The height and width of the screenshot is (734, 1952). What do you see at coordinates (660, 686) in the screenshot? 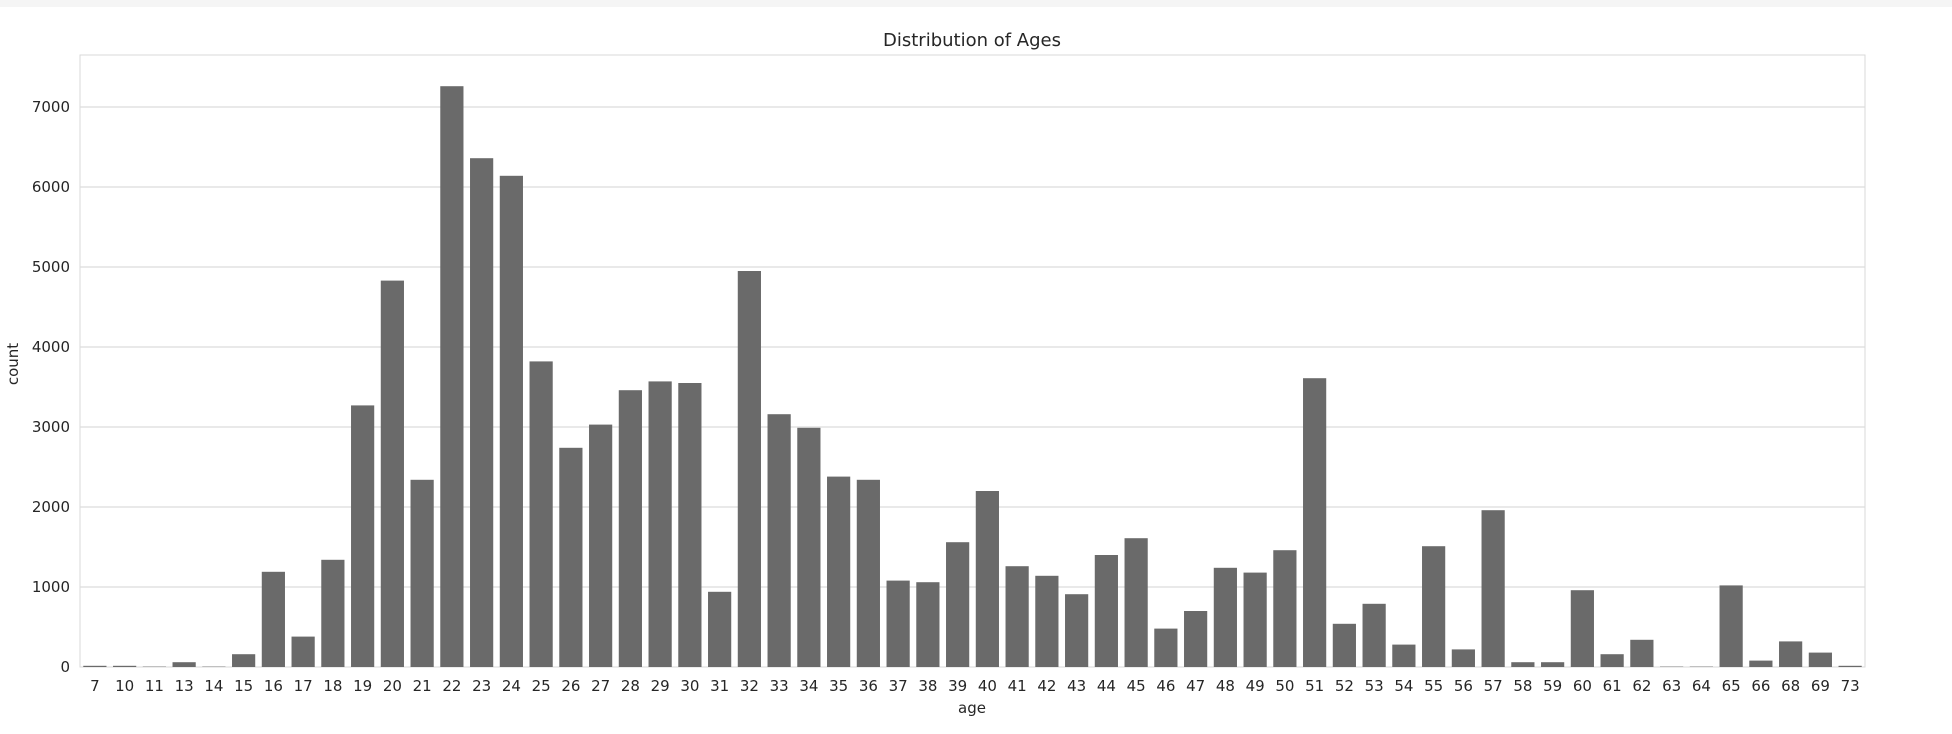
I see `x-tick-label: 29` at bounding box center [660, 686].